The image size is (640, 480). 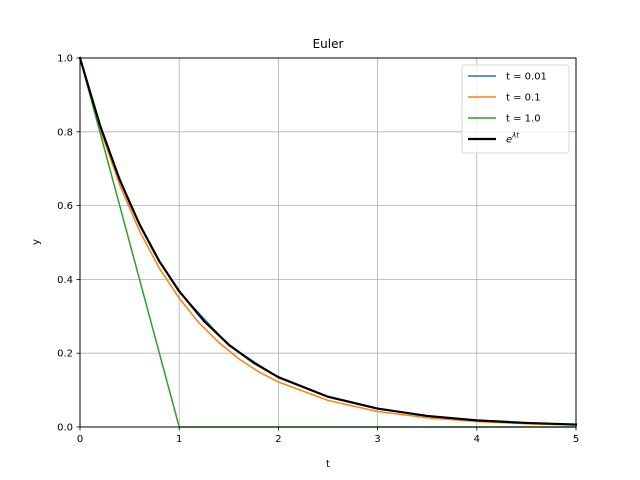 I want to click on x-tick-label: 2, so click(x=278, y=439).